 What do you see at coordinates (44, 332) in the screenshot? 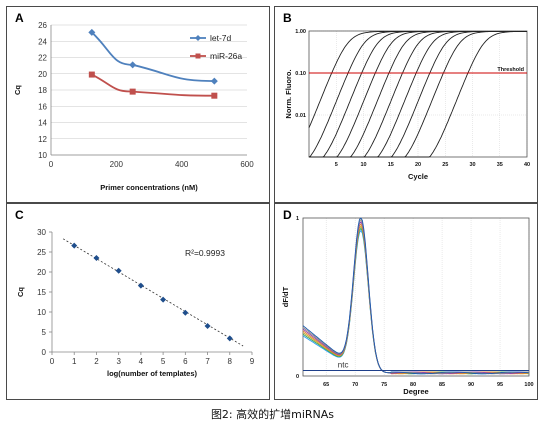
I see `y-tick-label: 5` at bounding box center [44, 332].